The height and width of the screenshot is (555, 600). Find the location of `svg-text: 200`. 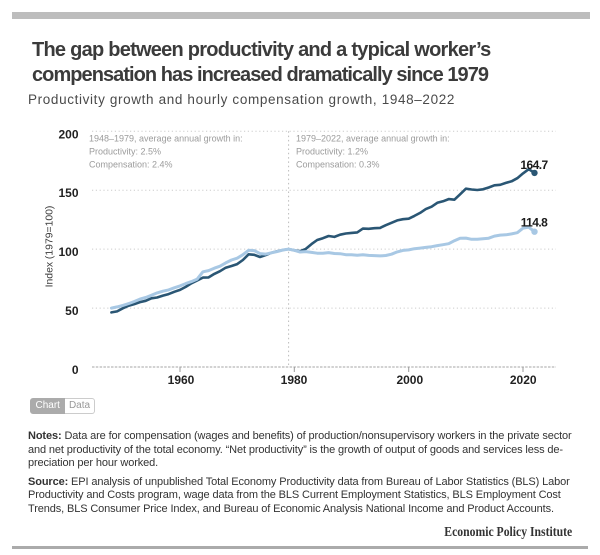

svg-text: 200 is located at coordinates (68, 134).